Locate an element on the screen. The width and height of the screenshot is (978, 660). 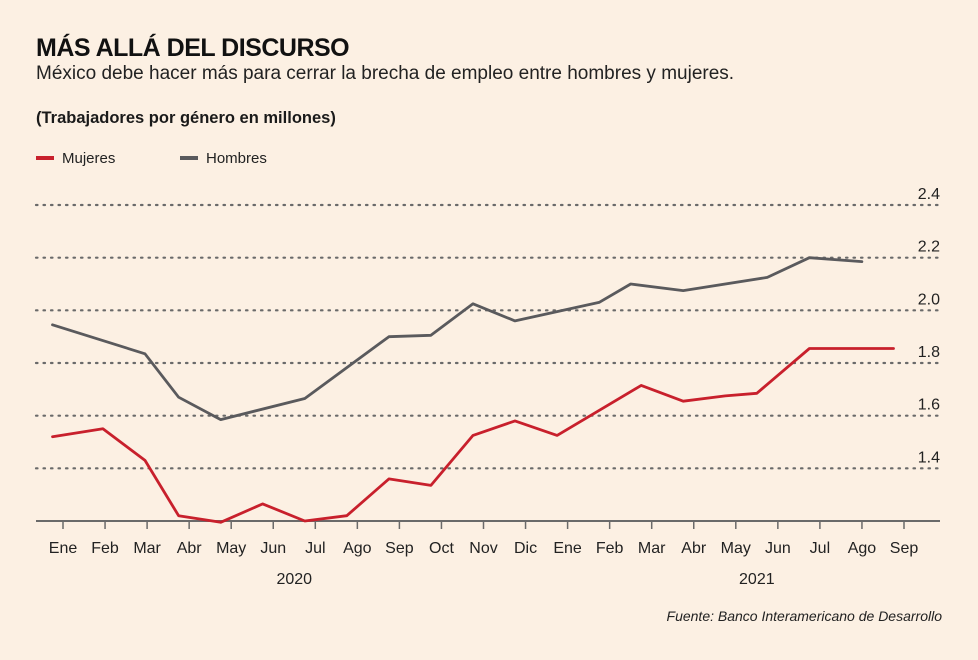
legend-label-hombres: Hombres is located at coordinates (236, 158).